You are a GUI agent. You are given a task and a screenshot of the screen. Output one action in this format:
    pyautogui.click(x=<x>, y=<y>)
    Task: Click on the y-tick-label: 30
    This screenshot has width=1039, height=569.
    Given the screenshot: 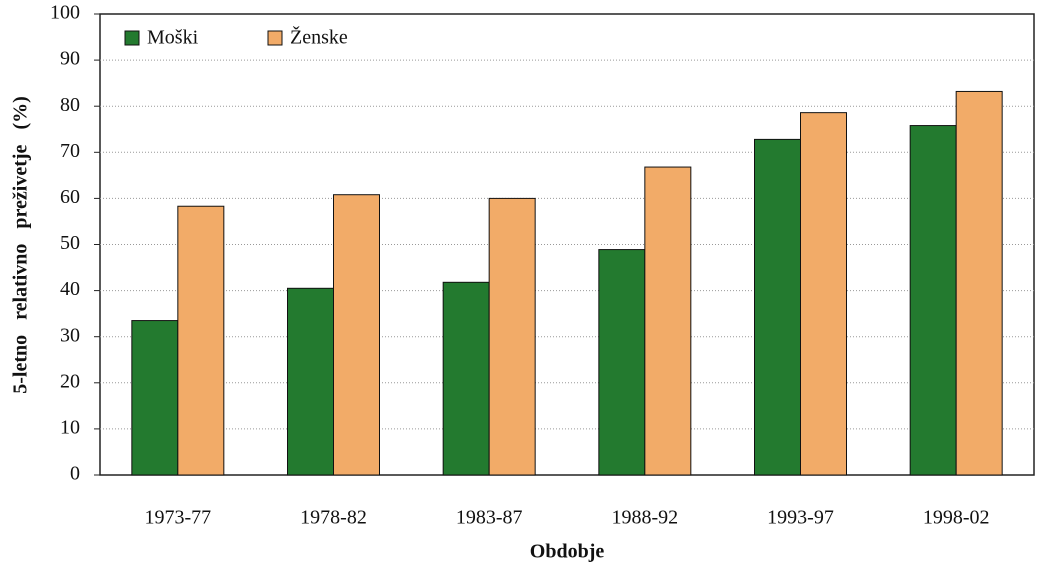 What is the action you would take?
    pyautogui.click(x=70, y=335)
    